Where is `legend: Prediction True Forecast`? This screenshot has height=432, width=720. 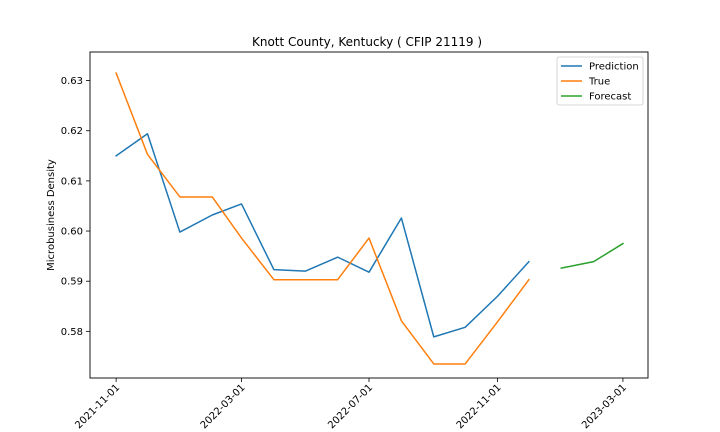 legend: Prediction True Forecast is located at coordinates (600, 81).